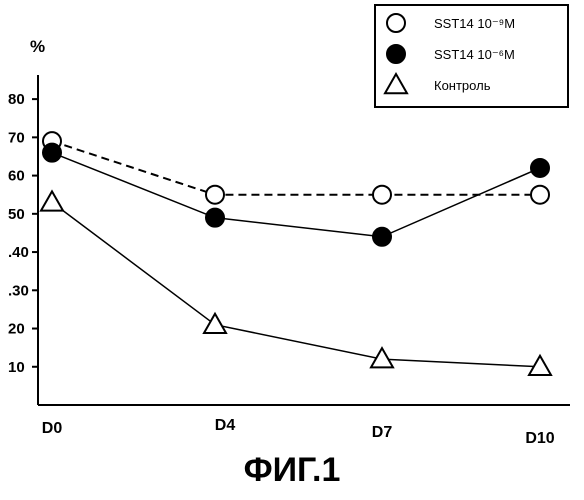 The image size is (584, 500). What do you see at coordinates (18, 252) in the screenshot?
I see `y-tick-label: .40` at bounding box center [18, 252].